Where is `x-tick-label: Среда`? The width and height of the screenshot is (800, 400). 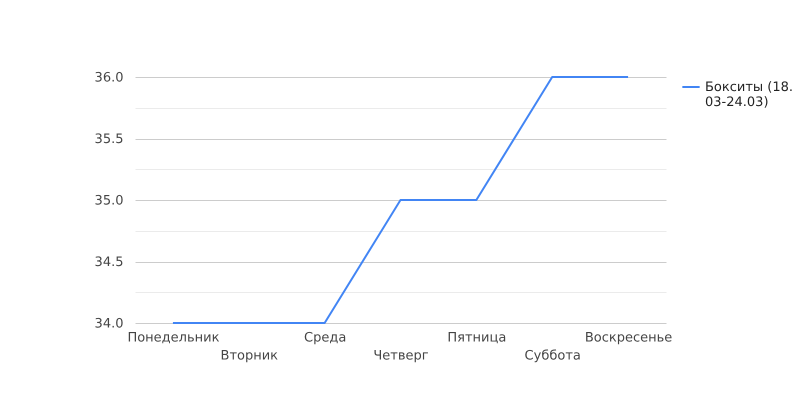 x-tick-label: Среда is located at coordinates (325, 338).